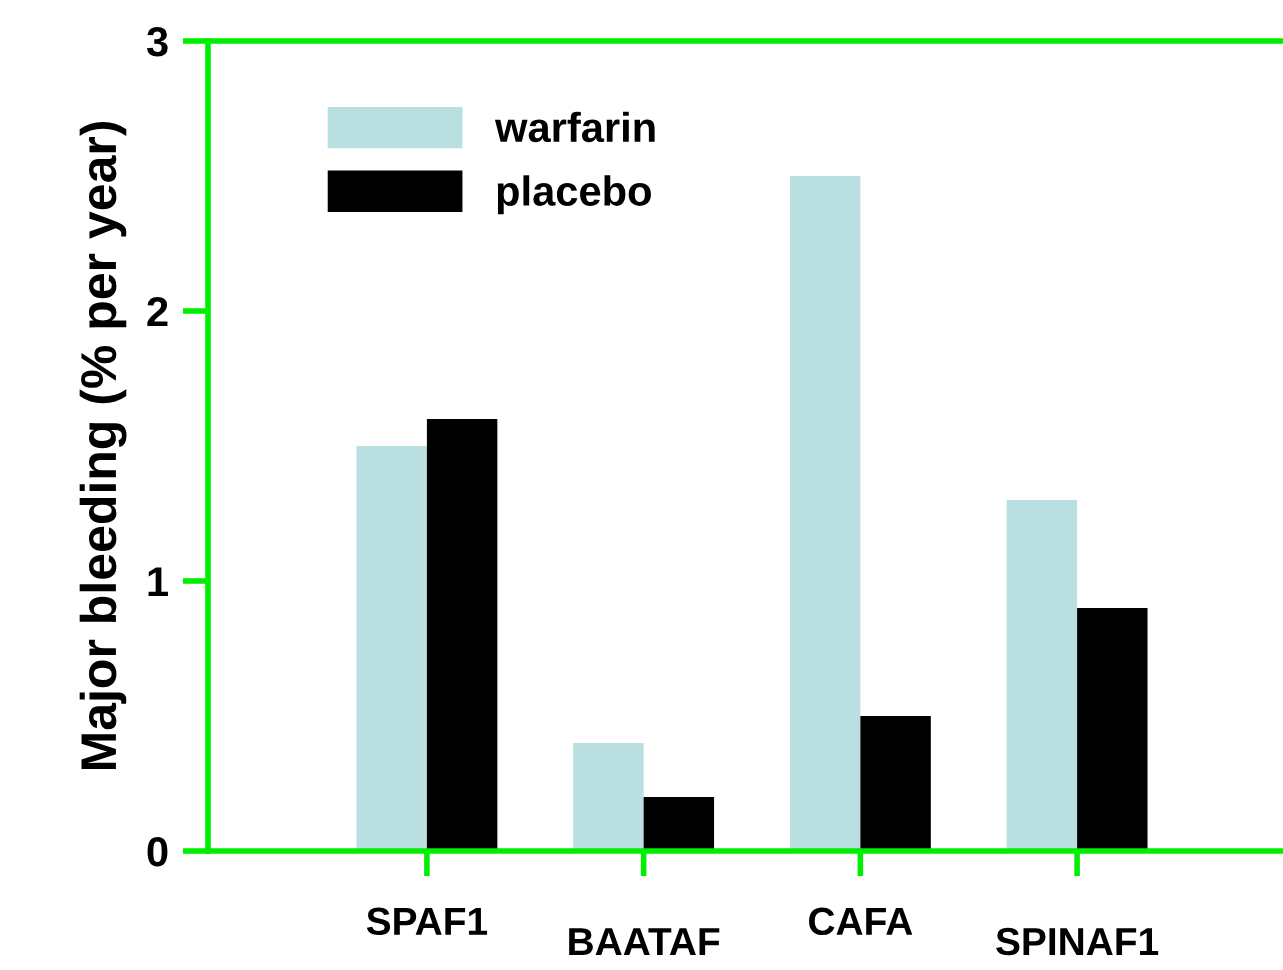 The image size is (1283, 970). What do you see at coordinates (1077, 941) in the screenshot?
I see `x-tick-label: SPINAF1` at bounding box center [1077, 941].